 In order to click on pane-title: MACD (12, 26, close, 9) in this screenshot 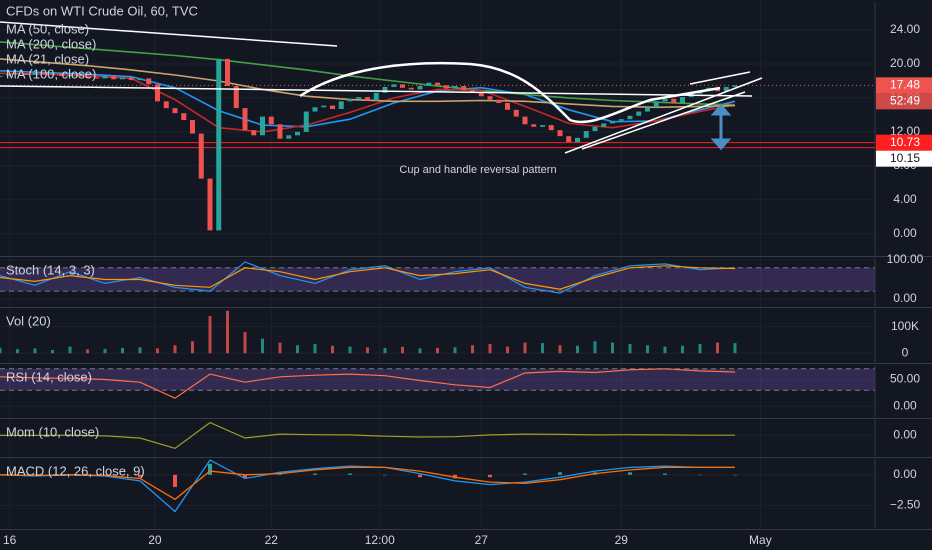, I will do `click(75, 470)`.